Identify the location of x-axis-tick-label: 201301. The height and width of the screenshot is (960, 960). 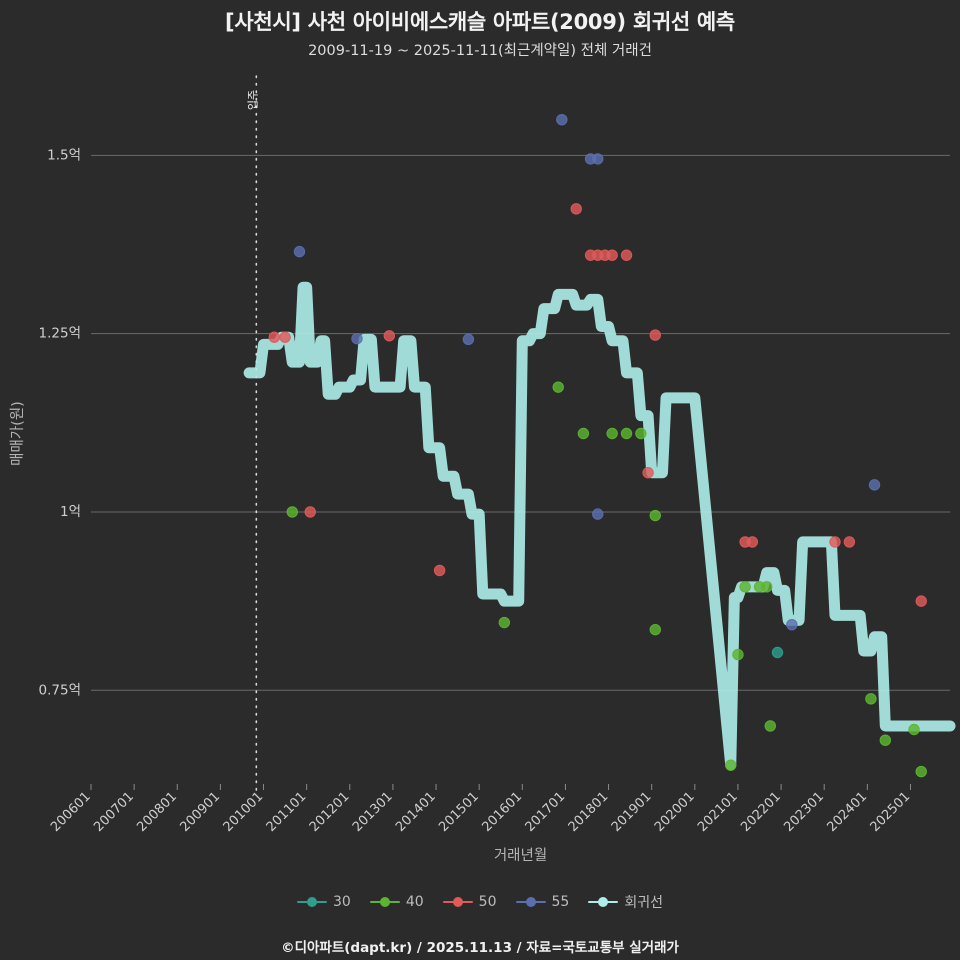
(373, 812).